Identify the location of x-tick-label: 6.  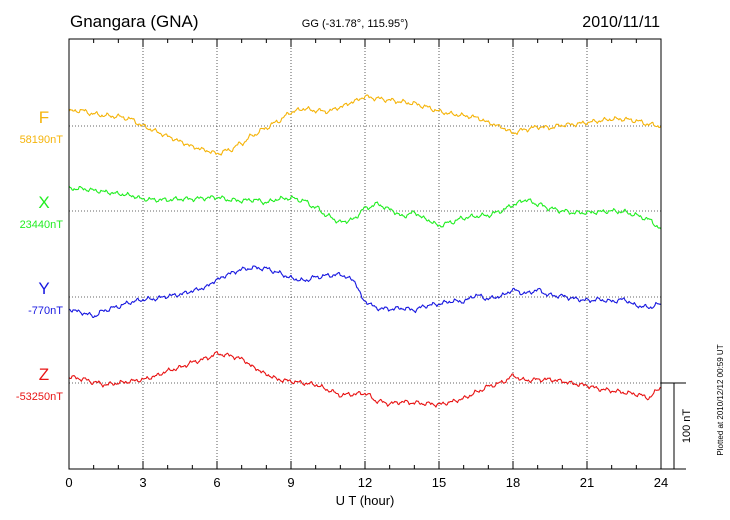
(216, 482).